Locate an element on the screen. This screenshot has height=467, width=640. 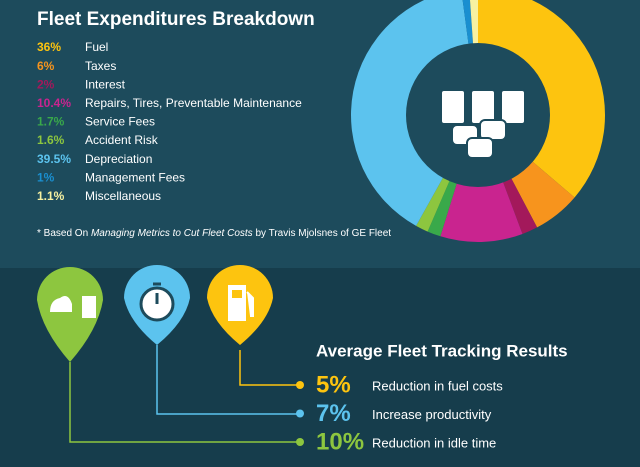
pin-idle is located at coordinates (70, 314).